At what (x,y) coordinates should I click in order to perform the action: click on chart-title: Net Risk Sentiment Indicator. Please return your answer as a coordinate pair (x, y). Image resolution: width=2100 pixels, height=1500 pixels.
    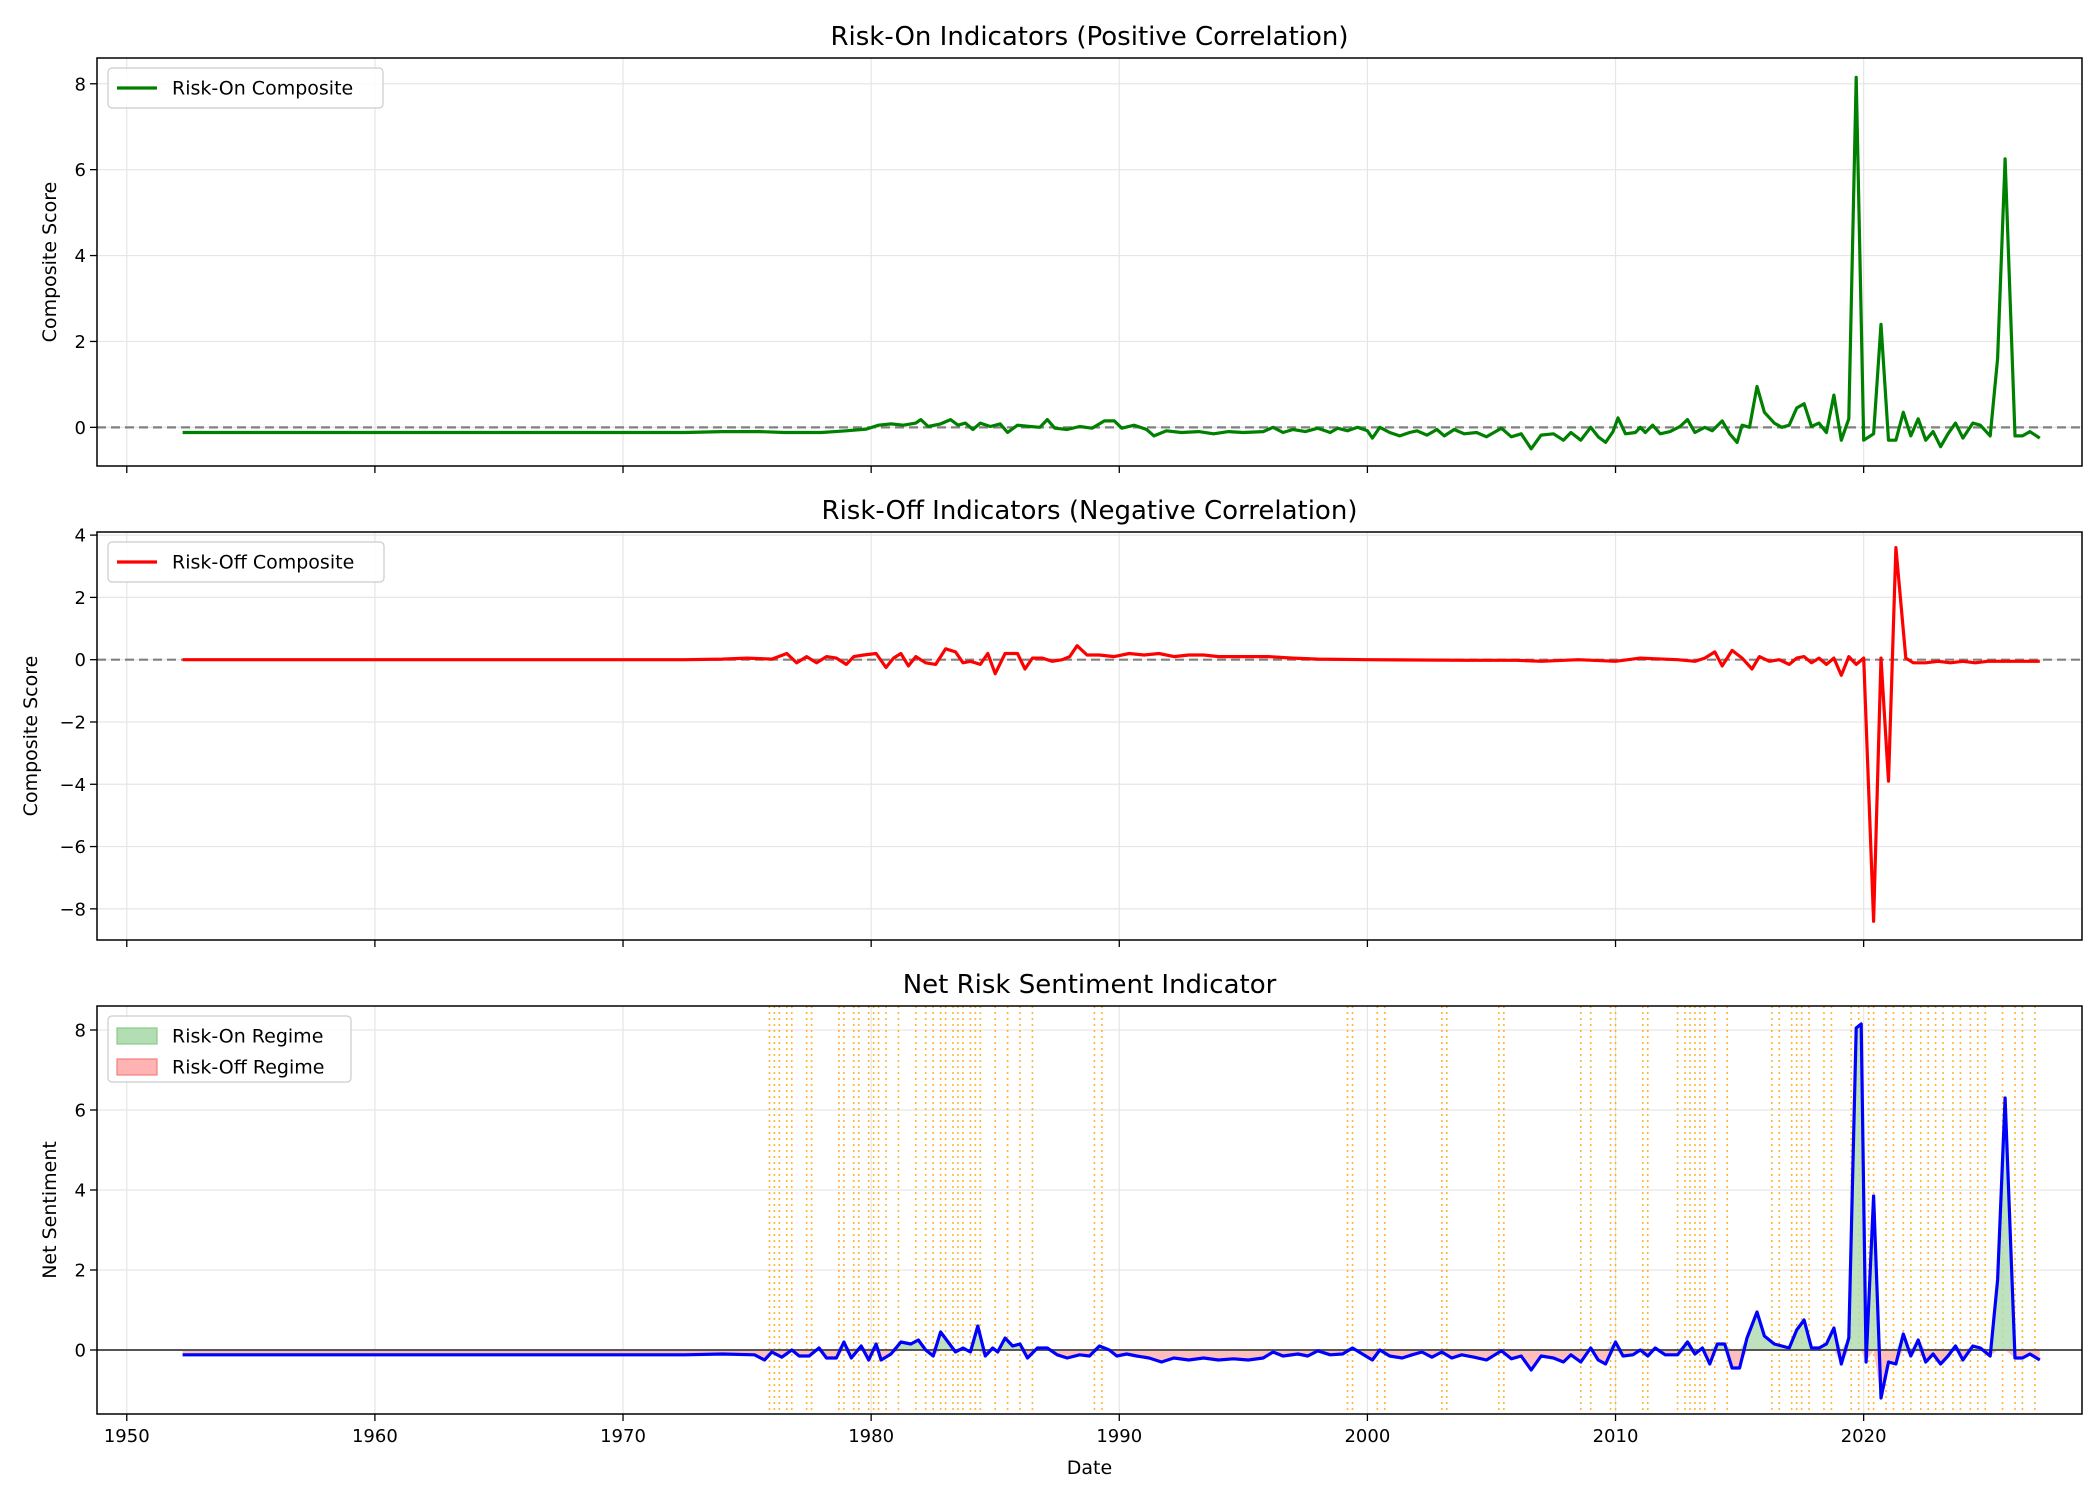
    Looking at the image, I should click on (1090, 985).